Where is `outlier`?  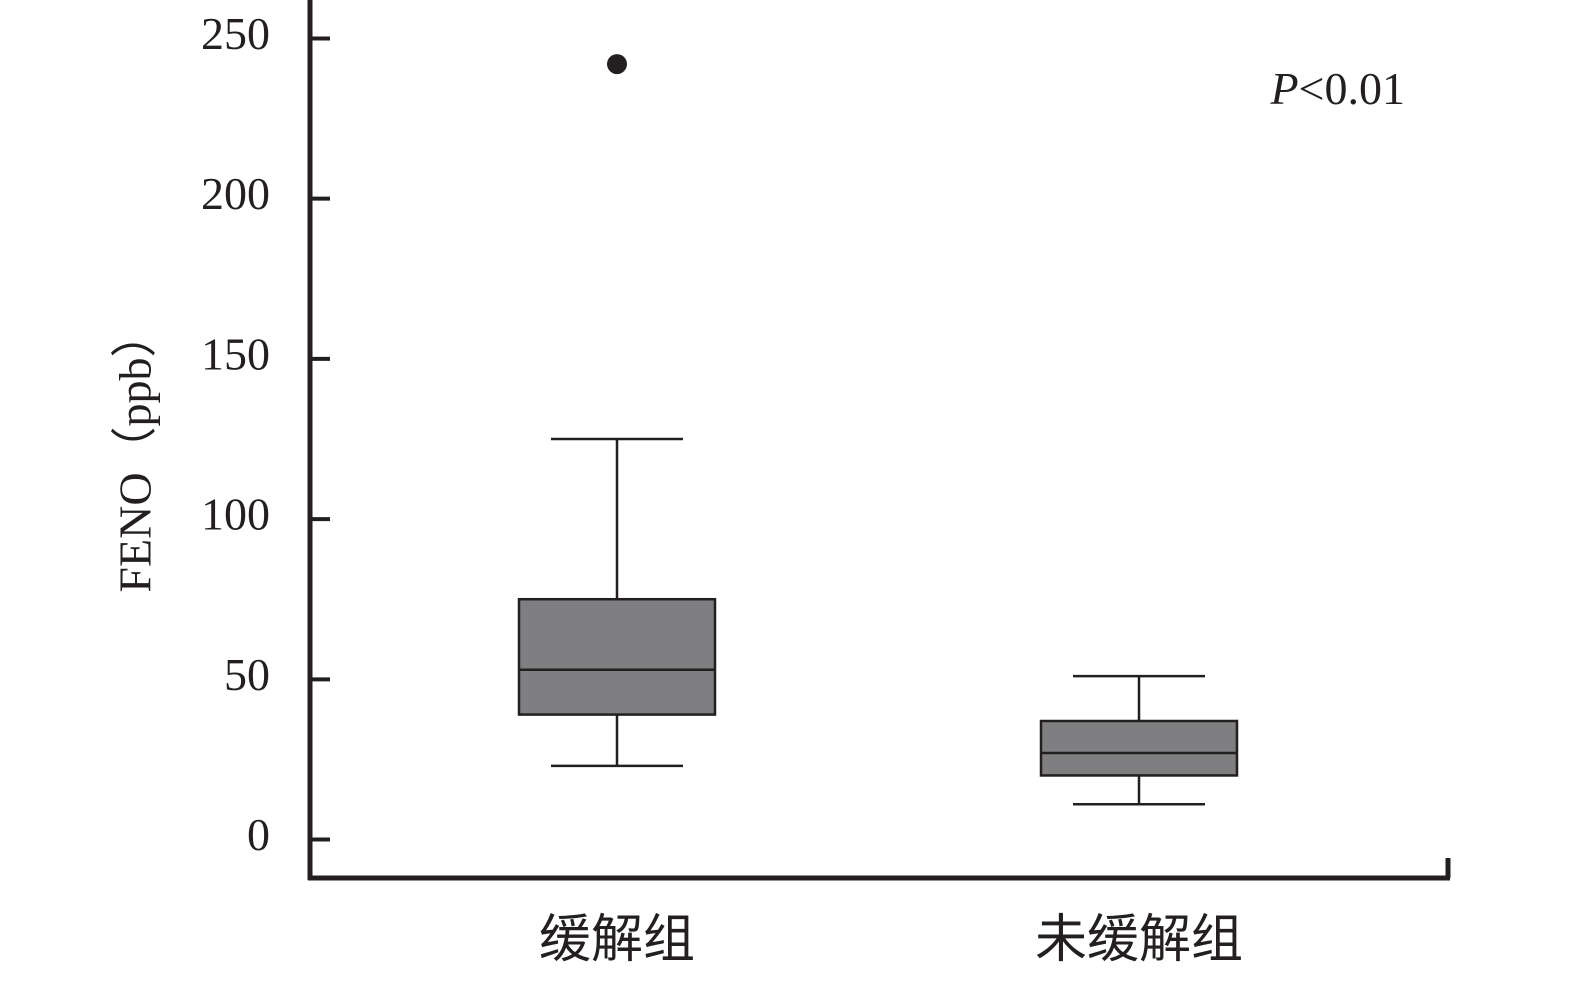 outlier is located at coordinates (617, 64).